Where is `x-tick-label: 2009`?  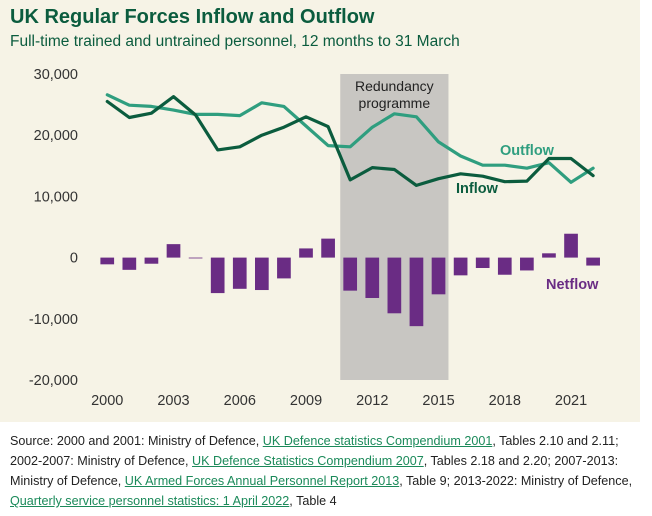 x-tick-label: 2009 is located at coordinates (306, 401).